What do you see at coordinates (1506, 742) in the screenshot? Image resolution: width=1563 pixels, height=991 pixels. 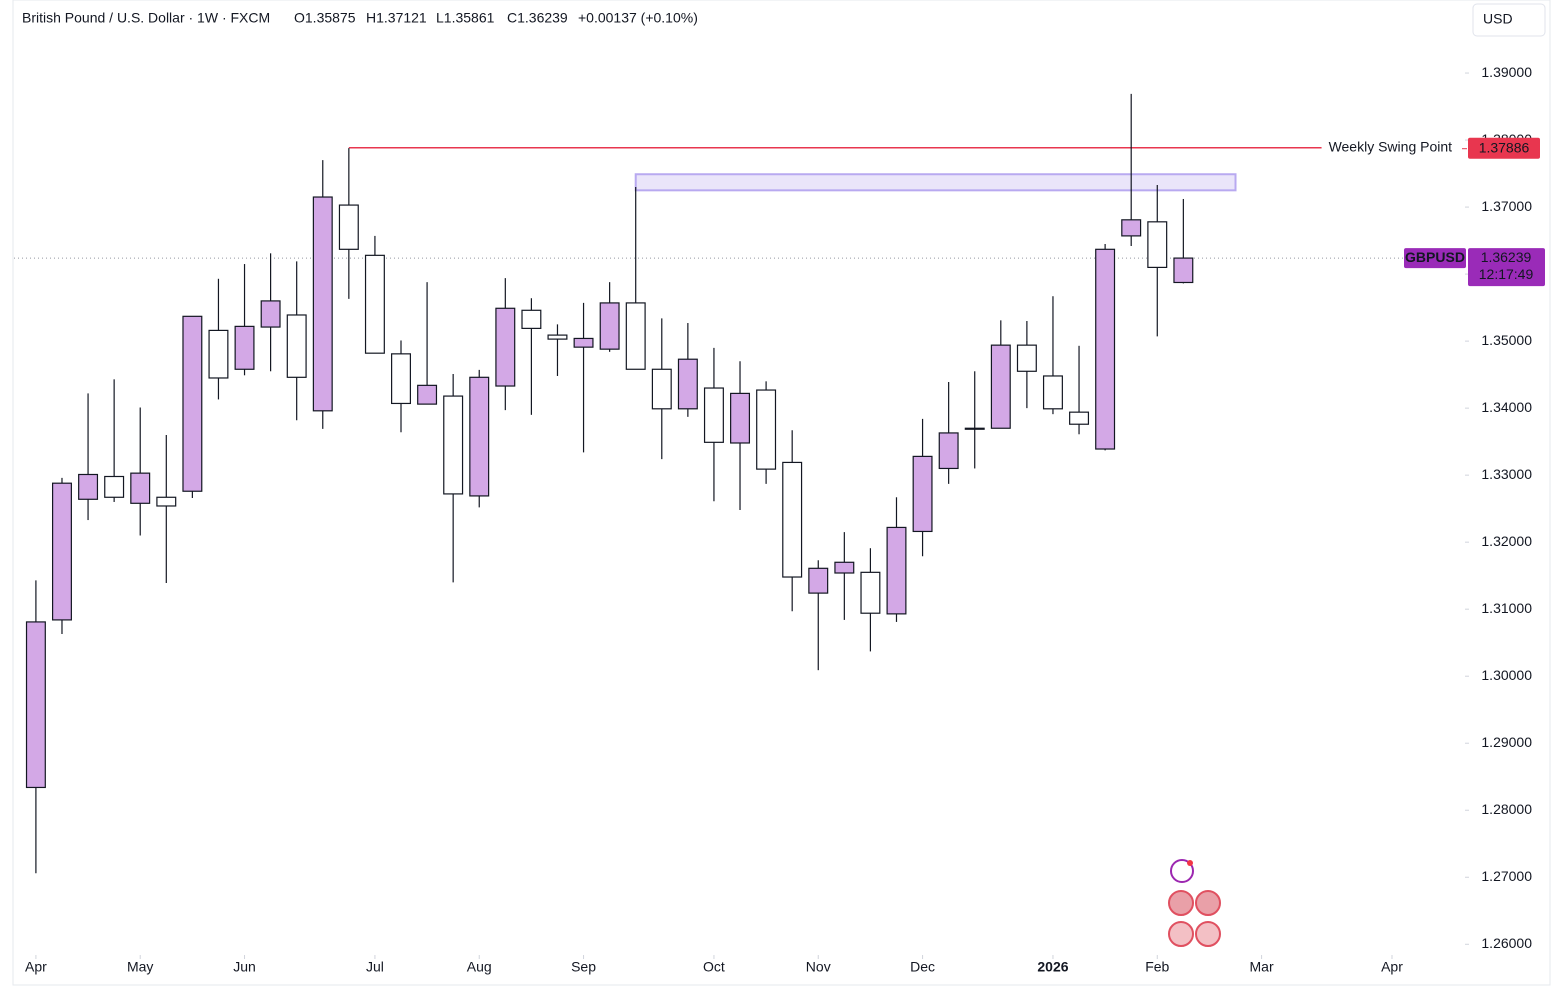 I see `y-tick-label: 1.29000` at bounding box center [1506, 742].